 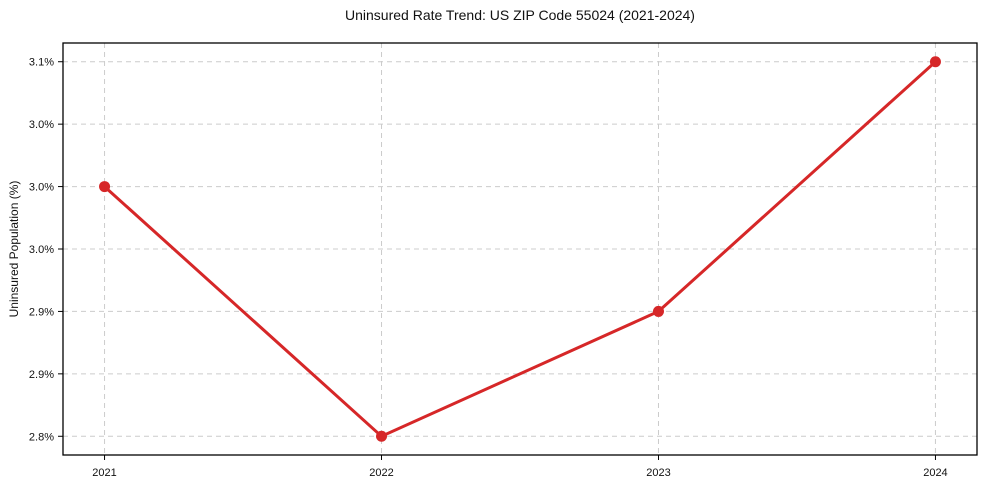 What do you see at coordinates (104, 473) in the screenshot?
I see `x-tick-label: 2021` at bounding box center [104, 473].